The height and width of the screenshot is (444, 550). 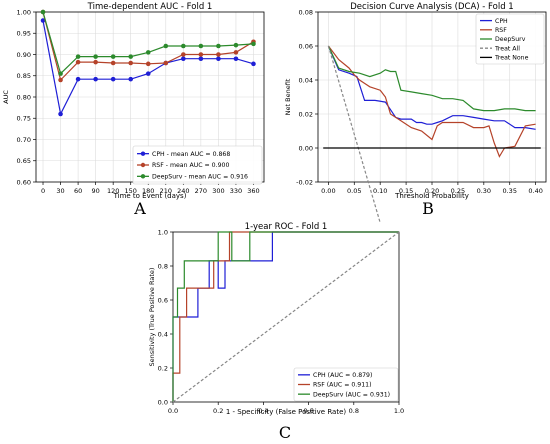 What do you see at coordinates (150, 7) in the screenshot?
I see `chart-title: Time-dependent AUC - Fold 1` at bounding box center [150, 7].